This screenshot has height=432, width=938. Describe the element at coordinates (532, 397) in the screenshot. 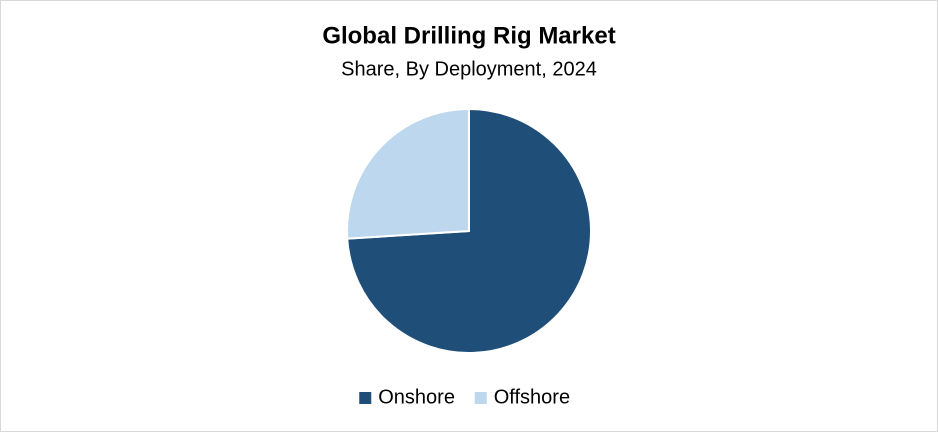

I see `legend-label: Offshore` at that location.